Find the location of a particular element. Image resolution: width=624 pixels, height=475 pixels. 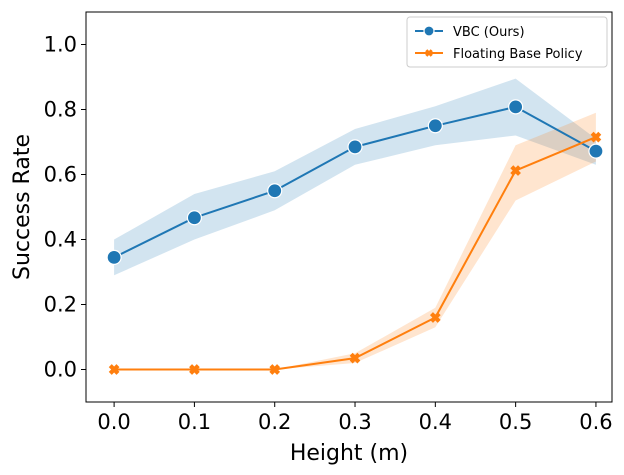

point-series-2-1-glyph is located at coordinates (194, 369).